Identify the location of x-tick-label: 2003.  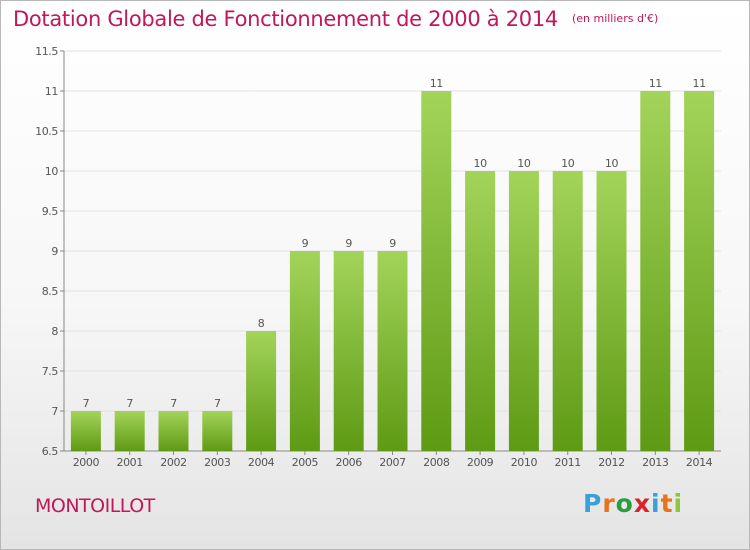
(217, 462).